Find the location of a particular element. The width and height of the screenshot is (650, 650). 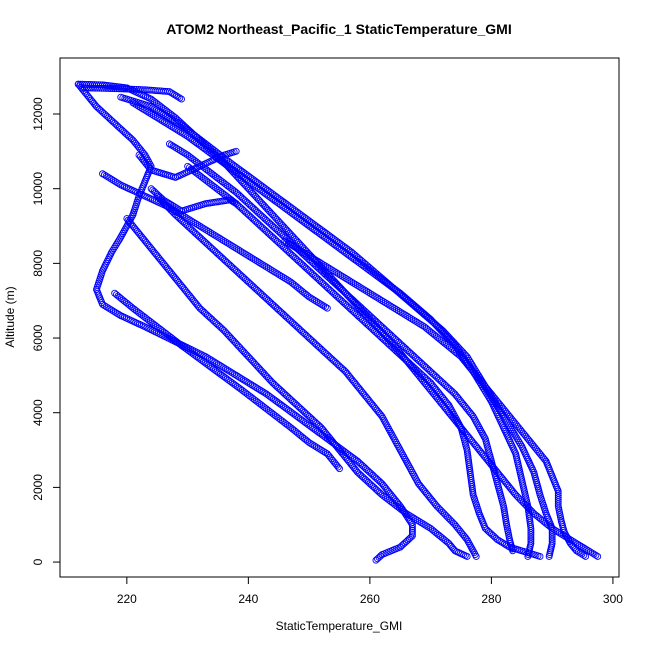

y-tick-label: 0 is located at coordinates (38, 561).